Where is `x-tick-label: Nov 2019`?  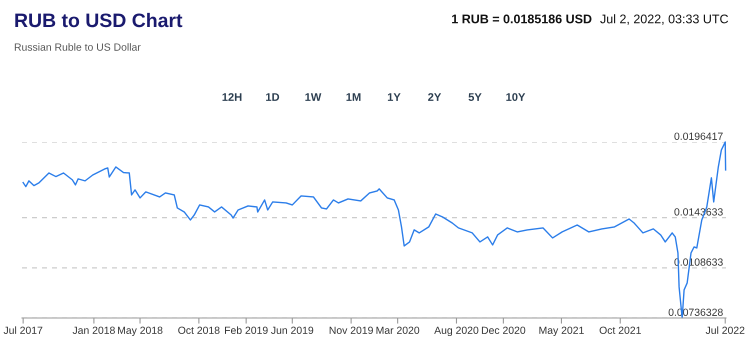
x-tick-label: Nov 2019 is located at coordinates (351, 330).